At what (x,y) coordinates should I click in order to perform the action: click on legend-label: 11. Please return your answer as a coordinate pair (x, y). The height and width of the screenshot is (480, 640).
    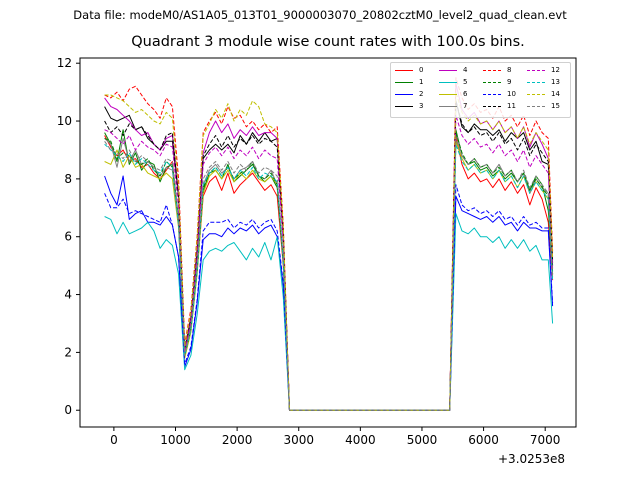
    Looking at the image, I should click on (511, 106).